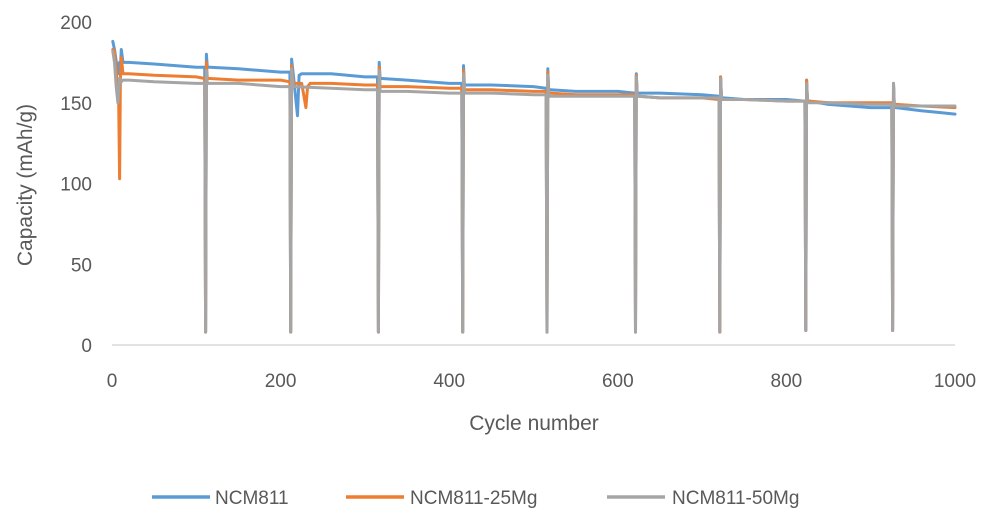 The height and width of the screenshot is (510, 982). Describe the element at coordinates (735, 498) in the screenshot. I see `legend-label: NCM811-50Mg` at that location.